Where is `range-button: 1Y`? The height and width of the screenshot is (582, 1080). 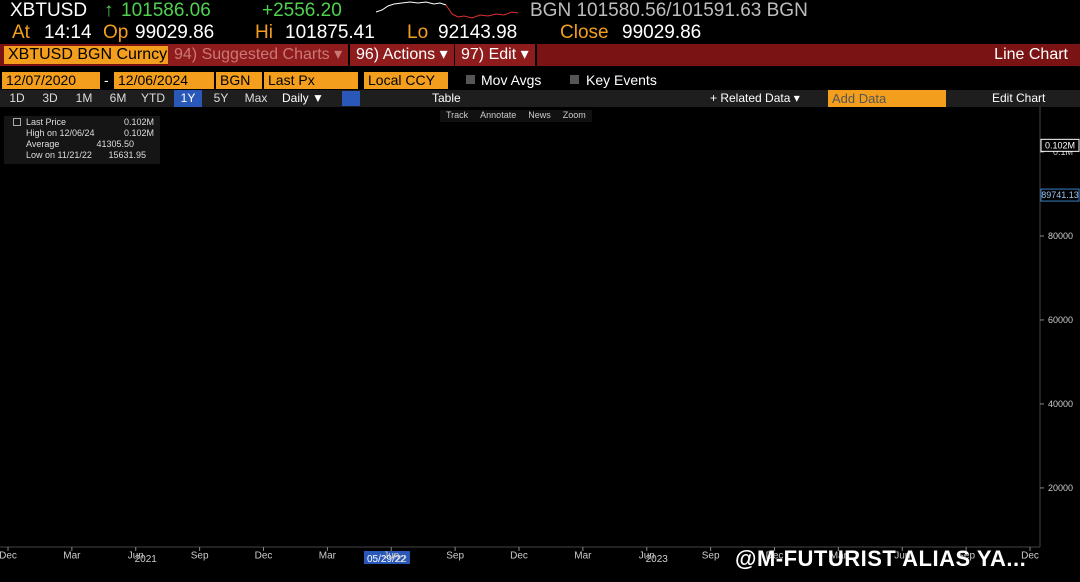 range-button: 1Y is located at coordinates (188, 98).